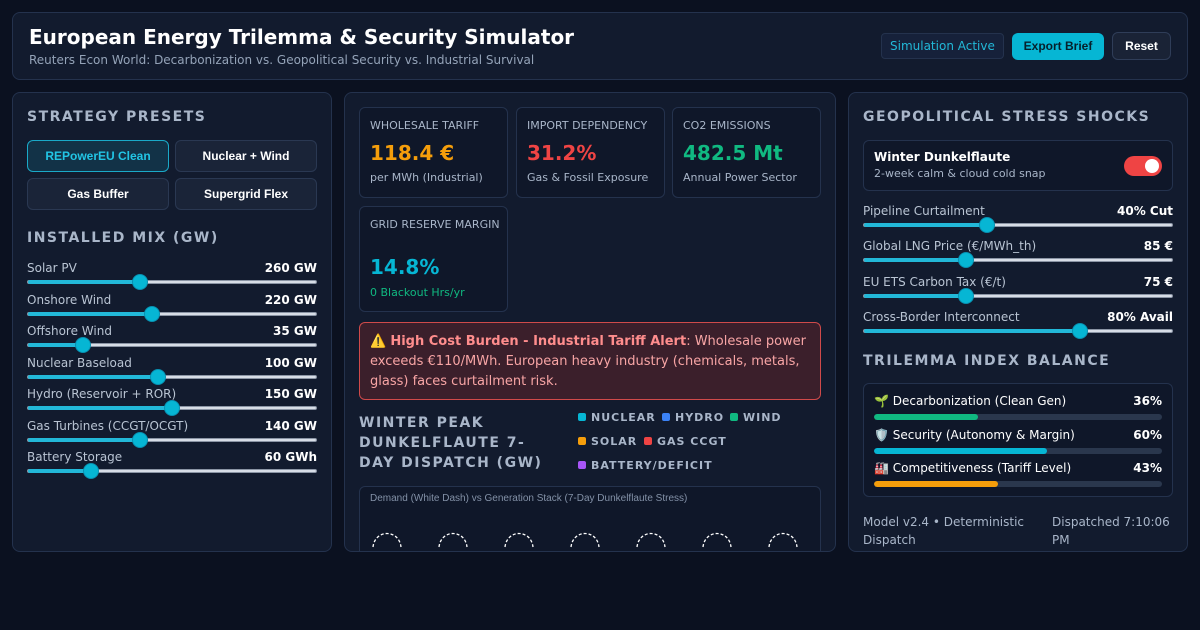 Image resolution: width=1200 pixels, height=630 pixels. Describe the element at coordinates (290, 457) in the screenshot. I see `slider-value: 60 GWh` at that location.